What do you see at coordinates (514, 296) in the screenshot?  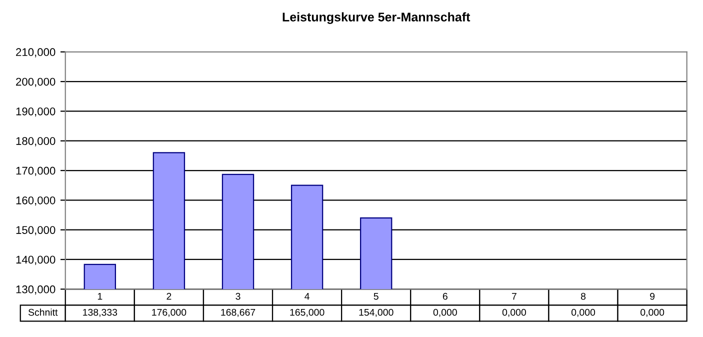 I see `x-tick-label: 7` at bounding box center [514, 296].